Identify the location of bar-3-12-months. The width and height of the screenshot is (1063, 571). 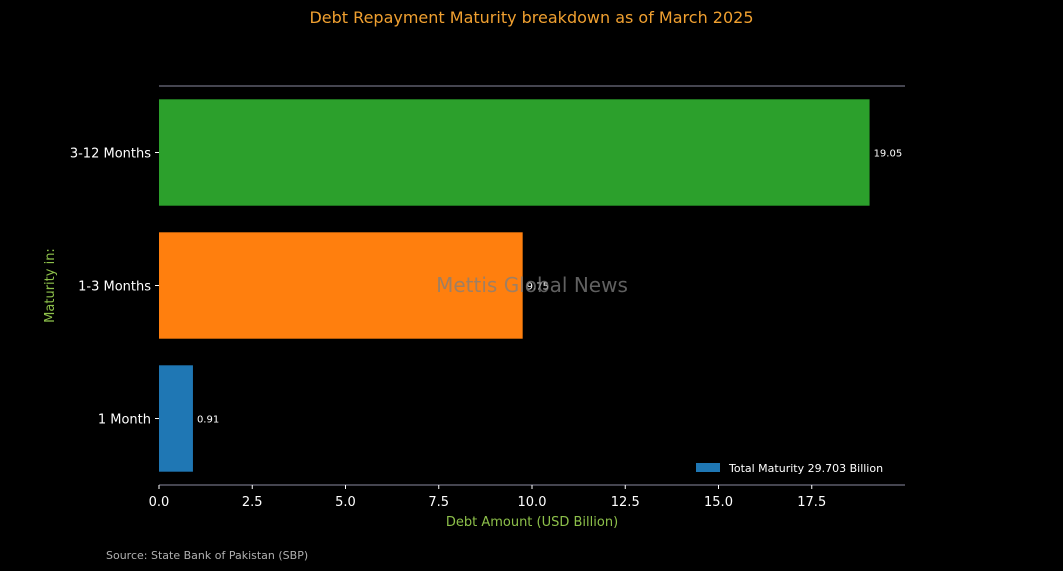
(514, 152).